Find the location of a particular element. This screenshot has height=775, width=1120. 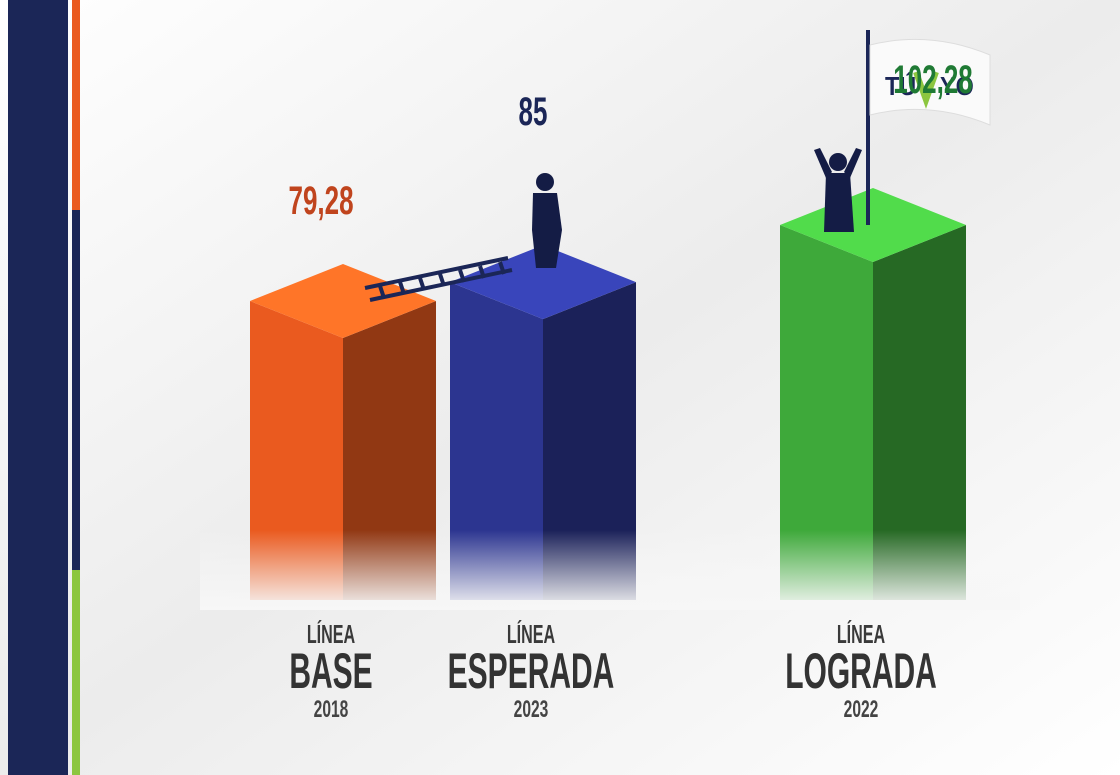

category-year: 2022 is located at coordinates (861, 710).